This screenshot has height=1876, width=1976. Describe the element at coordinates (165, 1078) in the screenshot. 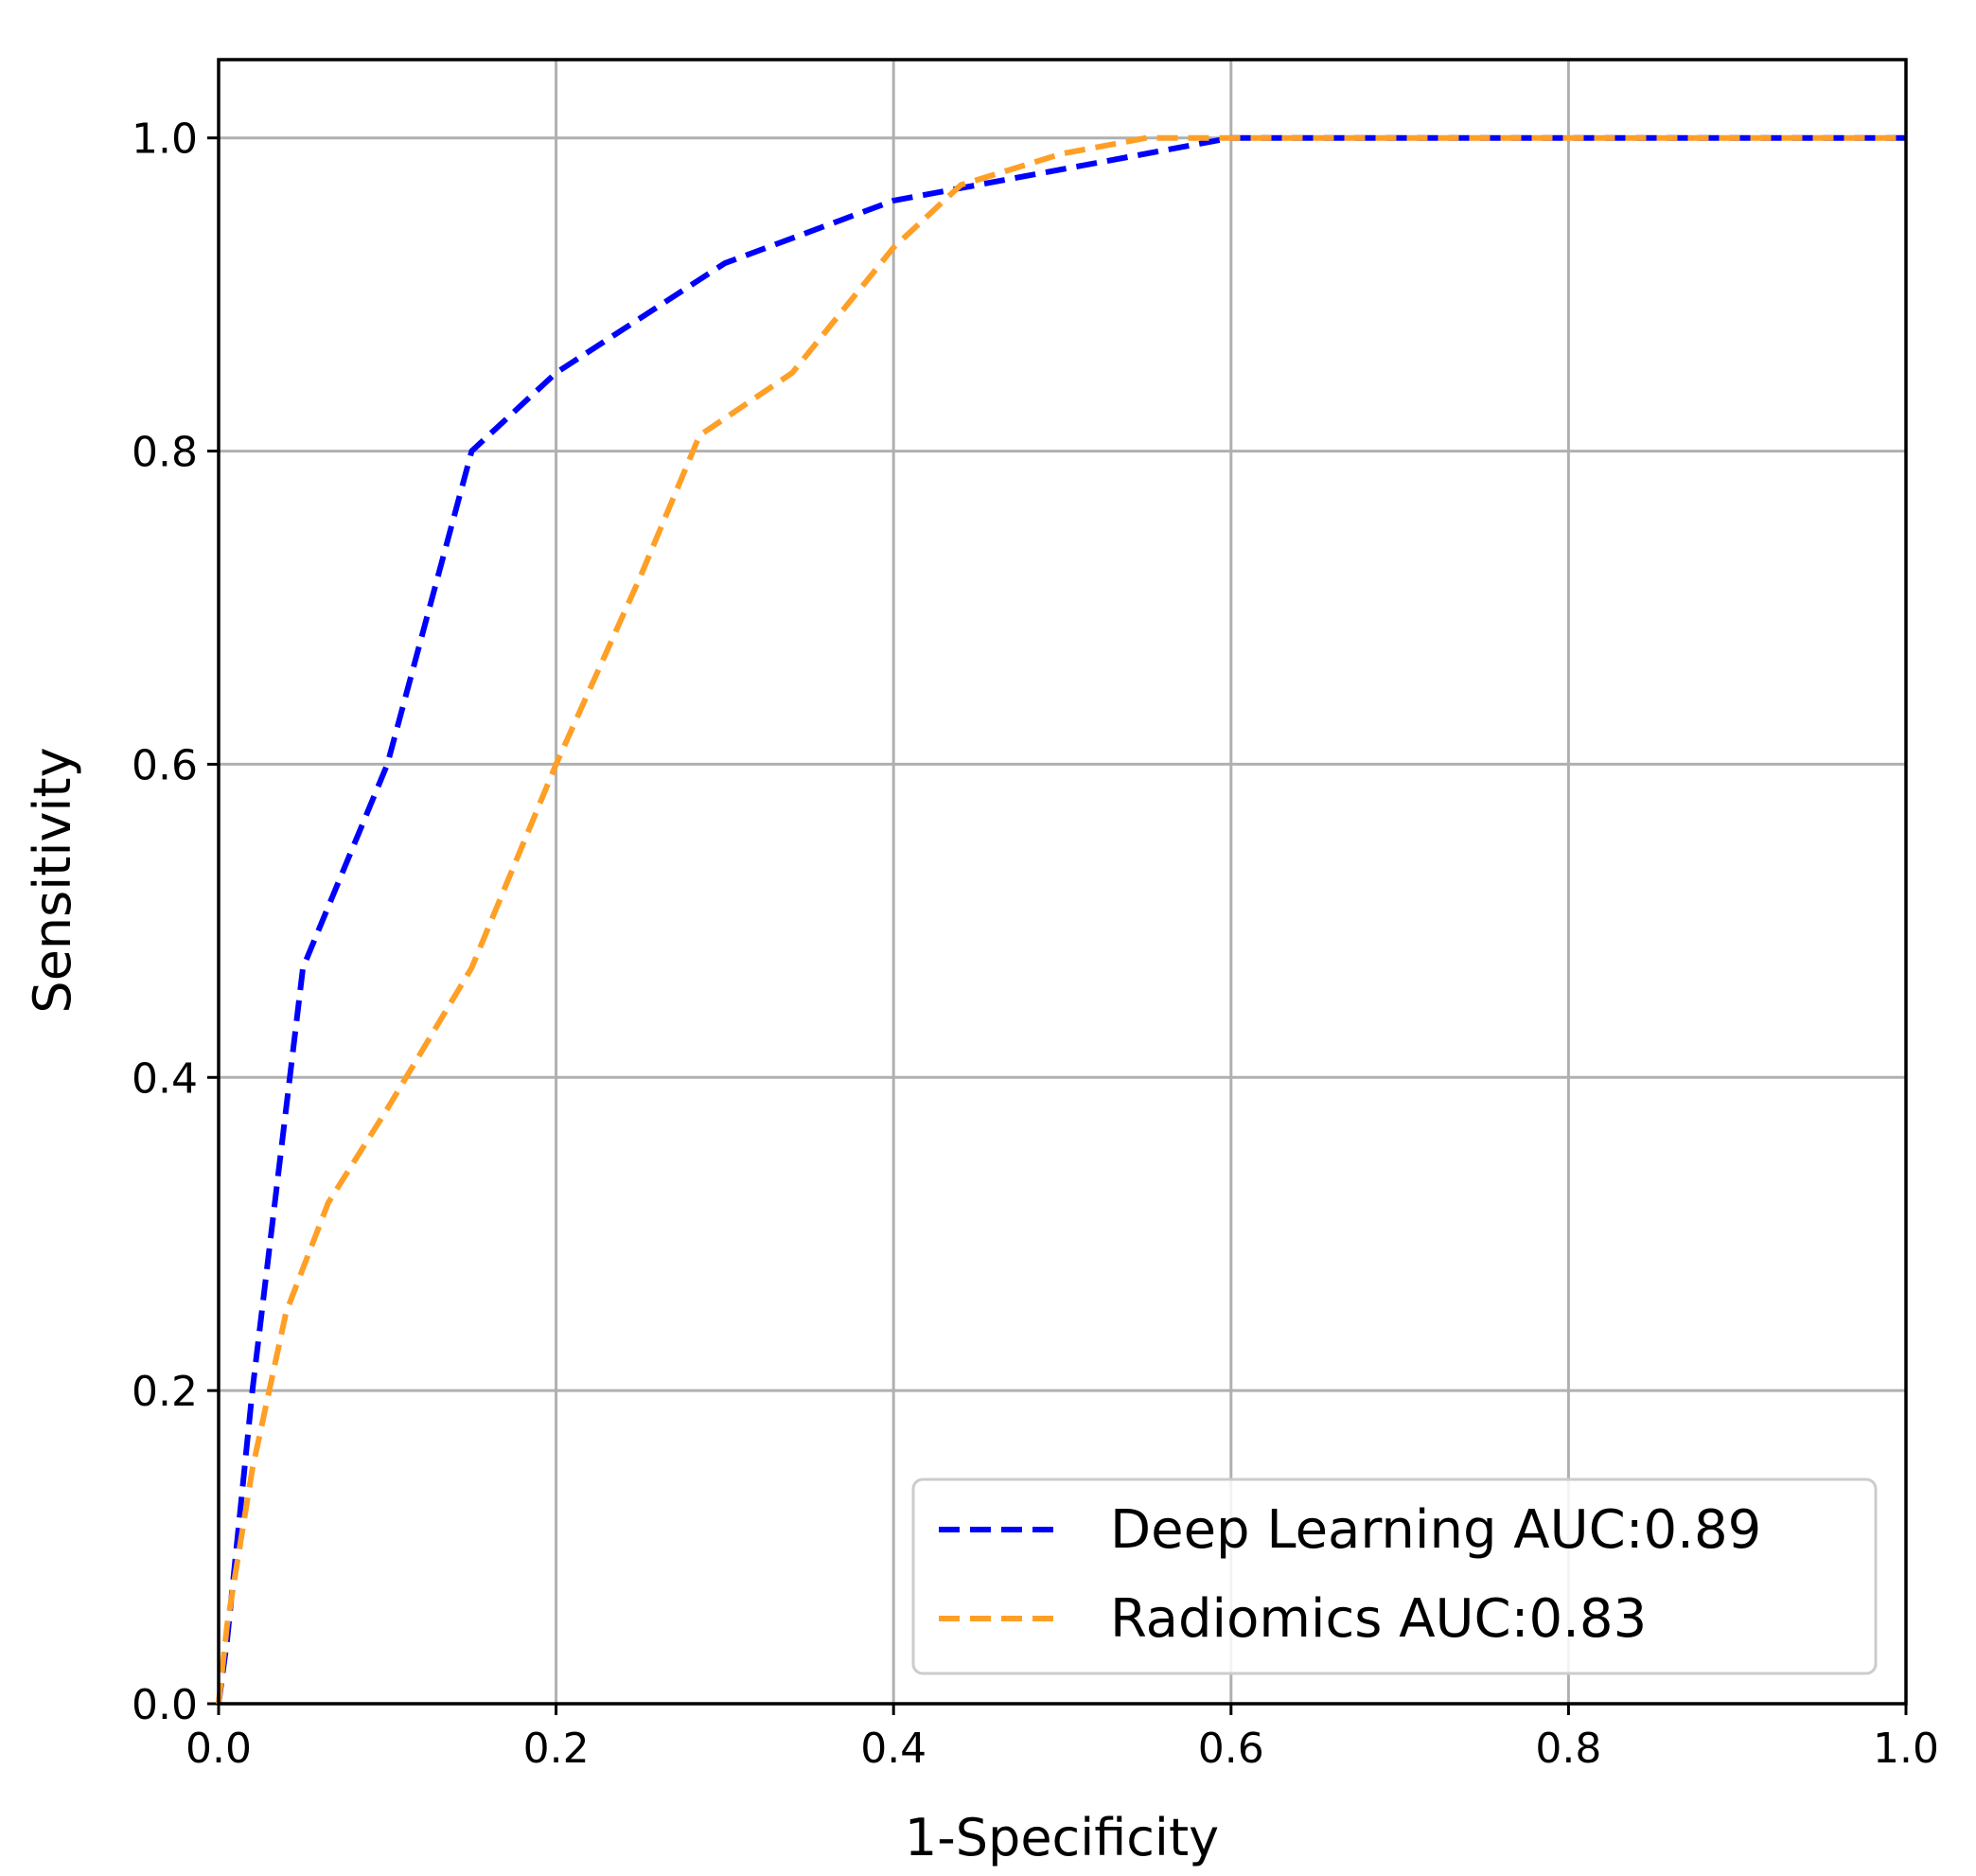

I see `y-tick-label: 0.4` at that location.